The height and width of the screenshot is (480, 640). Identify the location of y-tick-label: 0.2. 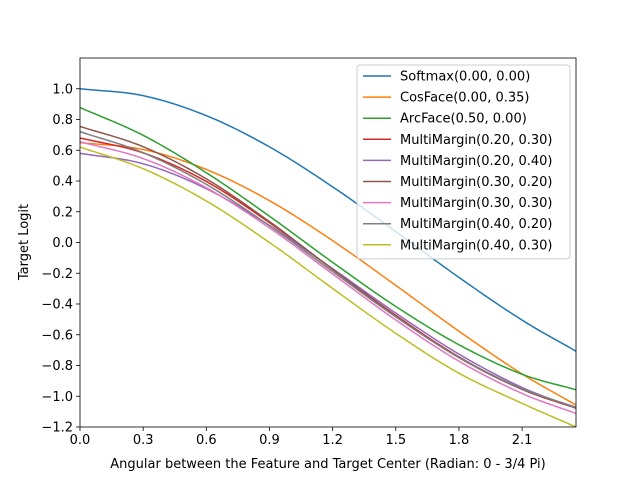
(62, 212).